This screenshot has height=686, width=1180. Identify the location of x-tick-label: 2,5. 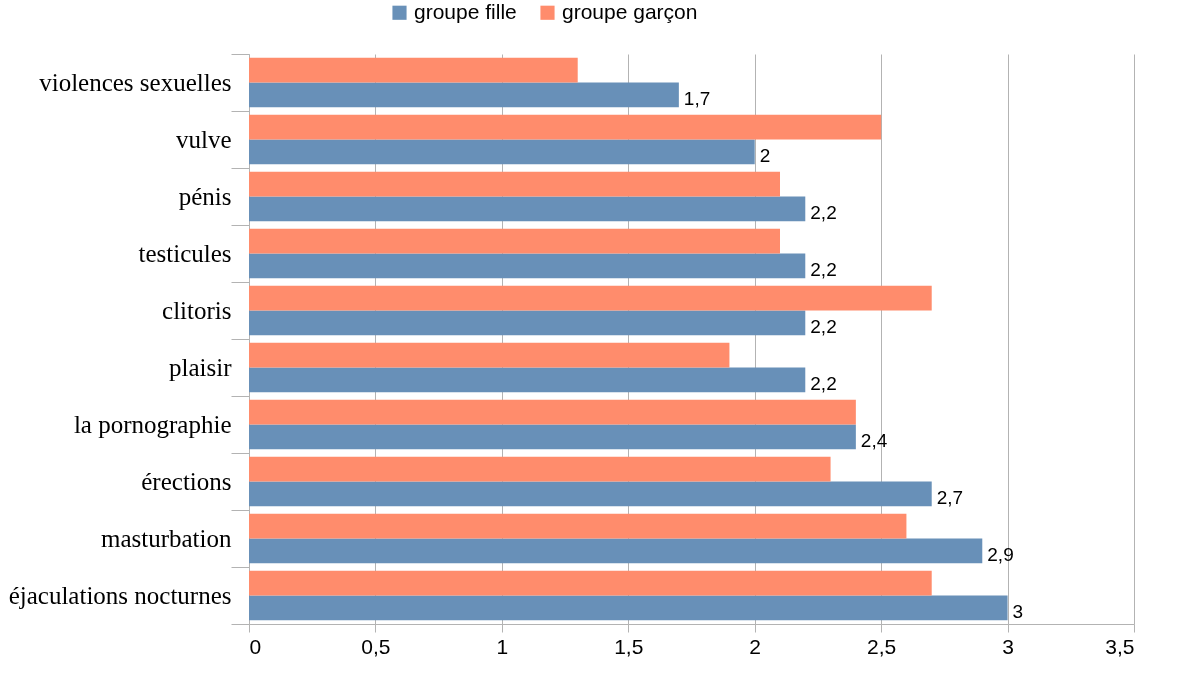
(882, 646).